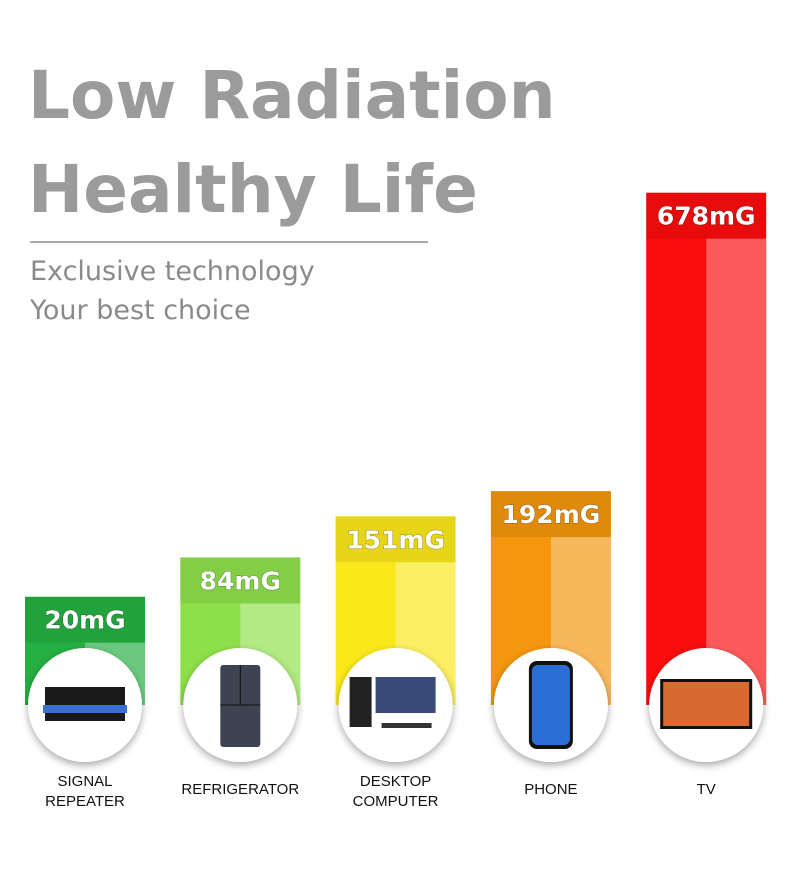 The image size is (800, 875). Describe the element at coordinates (140, 310) in the screenshot. I see `annotation: Your best choice` at that location.